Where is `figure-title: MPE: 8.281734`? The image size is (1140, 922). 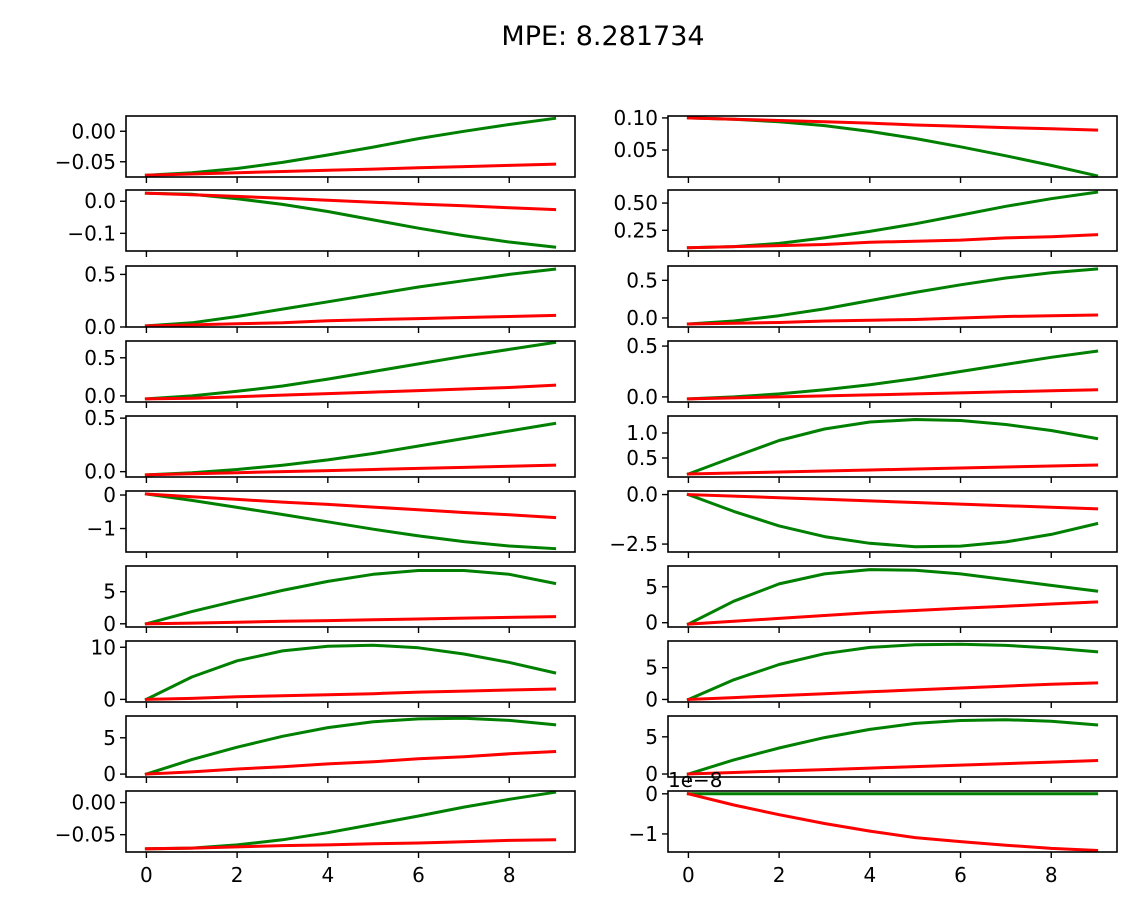 figure-title: MPE: 8.281734 is located at coordinates (602, 36).